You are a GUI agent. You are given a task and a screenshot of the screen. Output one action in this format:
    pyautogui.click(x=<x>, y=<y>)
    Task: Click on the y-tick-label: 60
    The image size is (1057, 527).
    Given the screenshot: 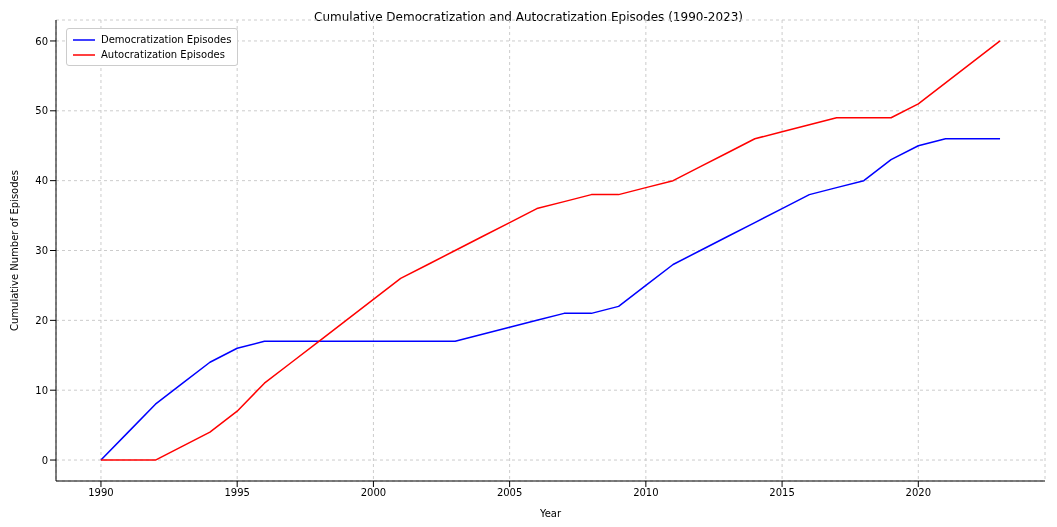 What is the action you would take?
    pyautogui.click(x=41, y=41)
    